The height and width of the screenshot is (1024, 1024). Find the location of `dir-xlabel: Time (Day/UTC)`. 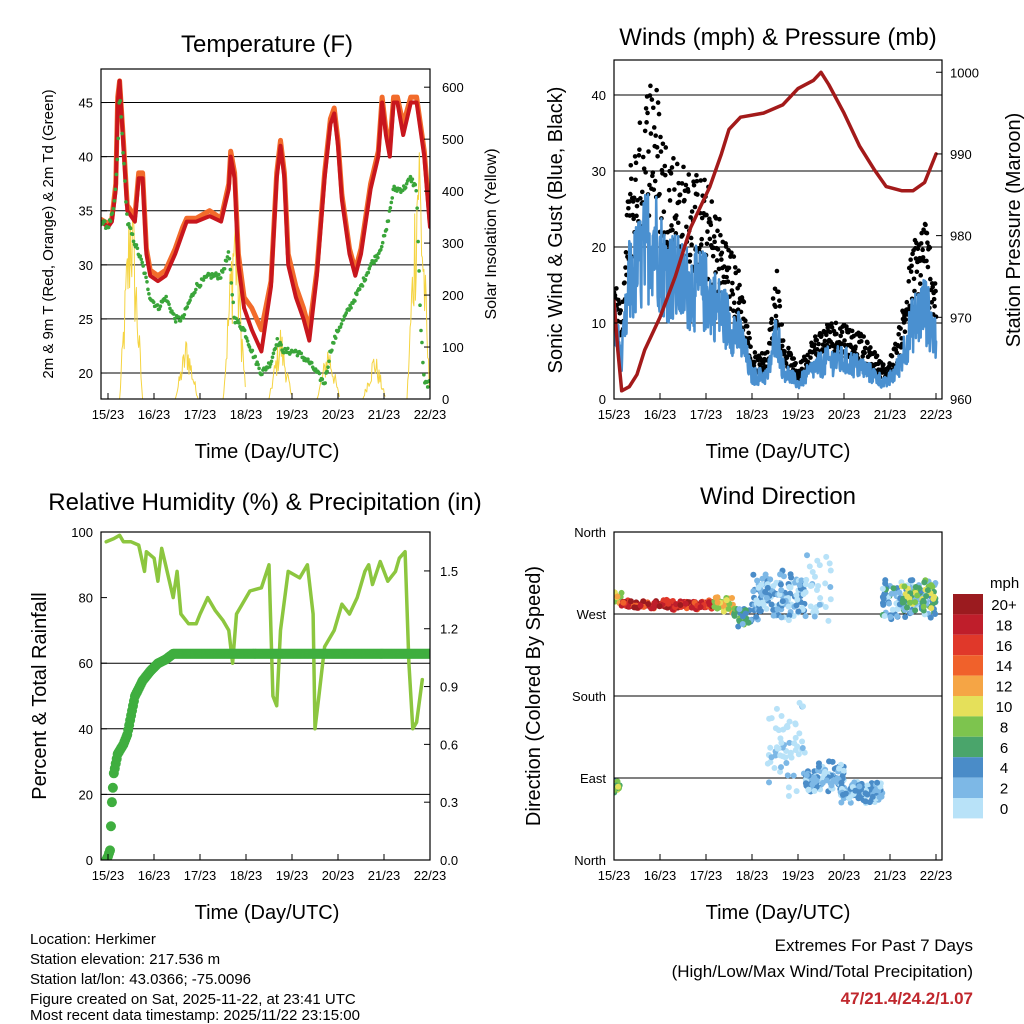

dir-xlabel: Time (Day/UTC) is located at coordinates (778, 913).